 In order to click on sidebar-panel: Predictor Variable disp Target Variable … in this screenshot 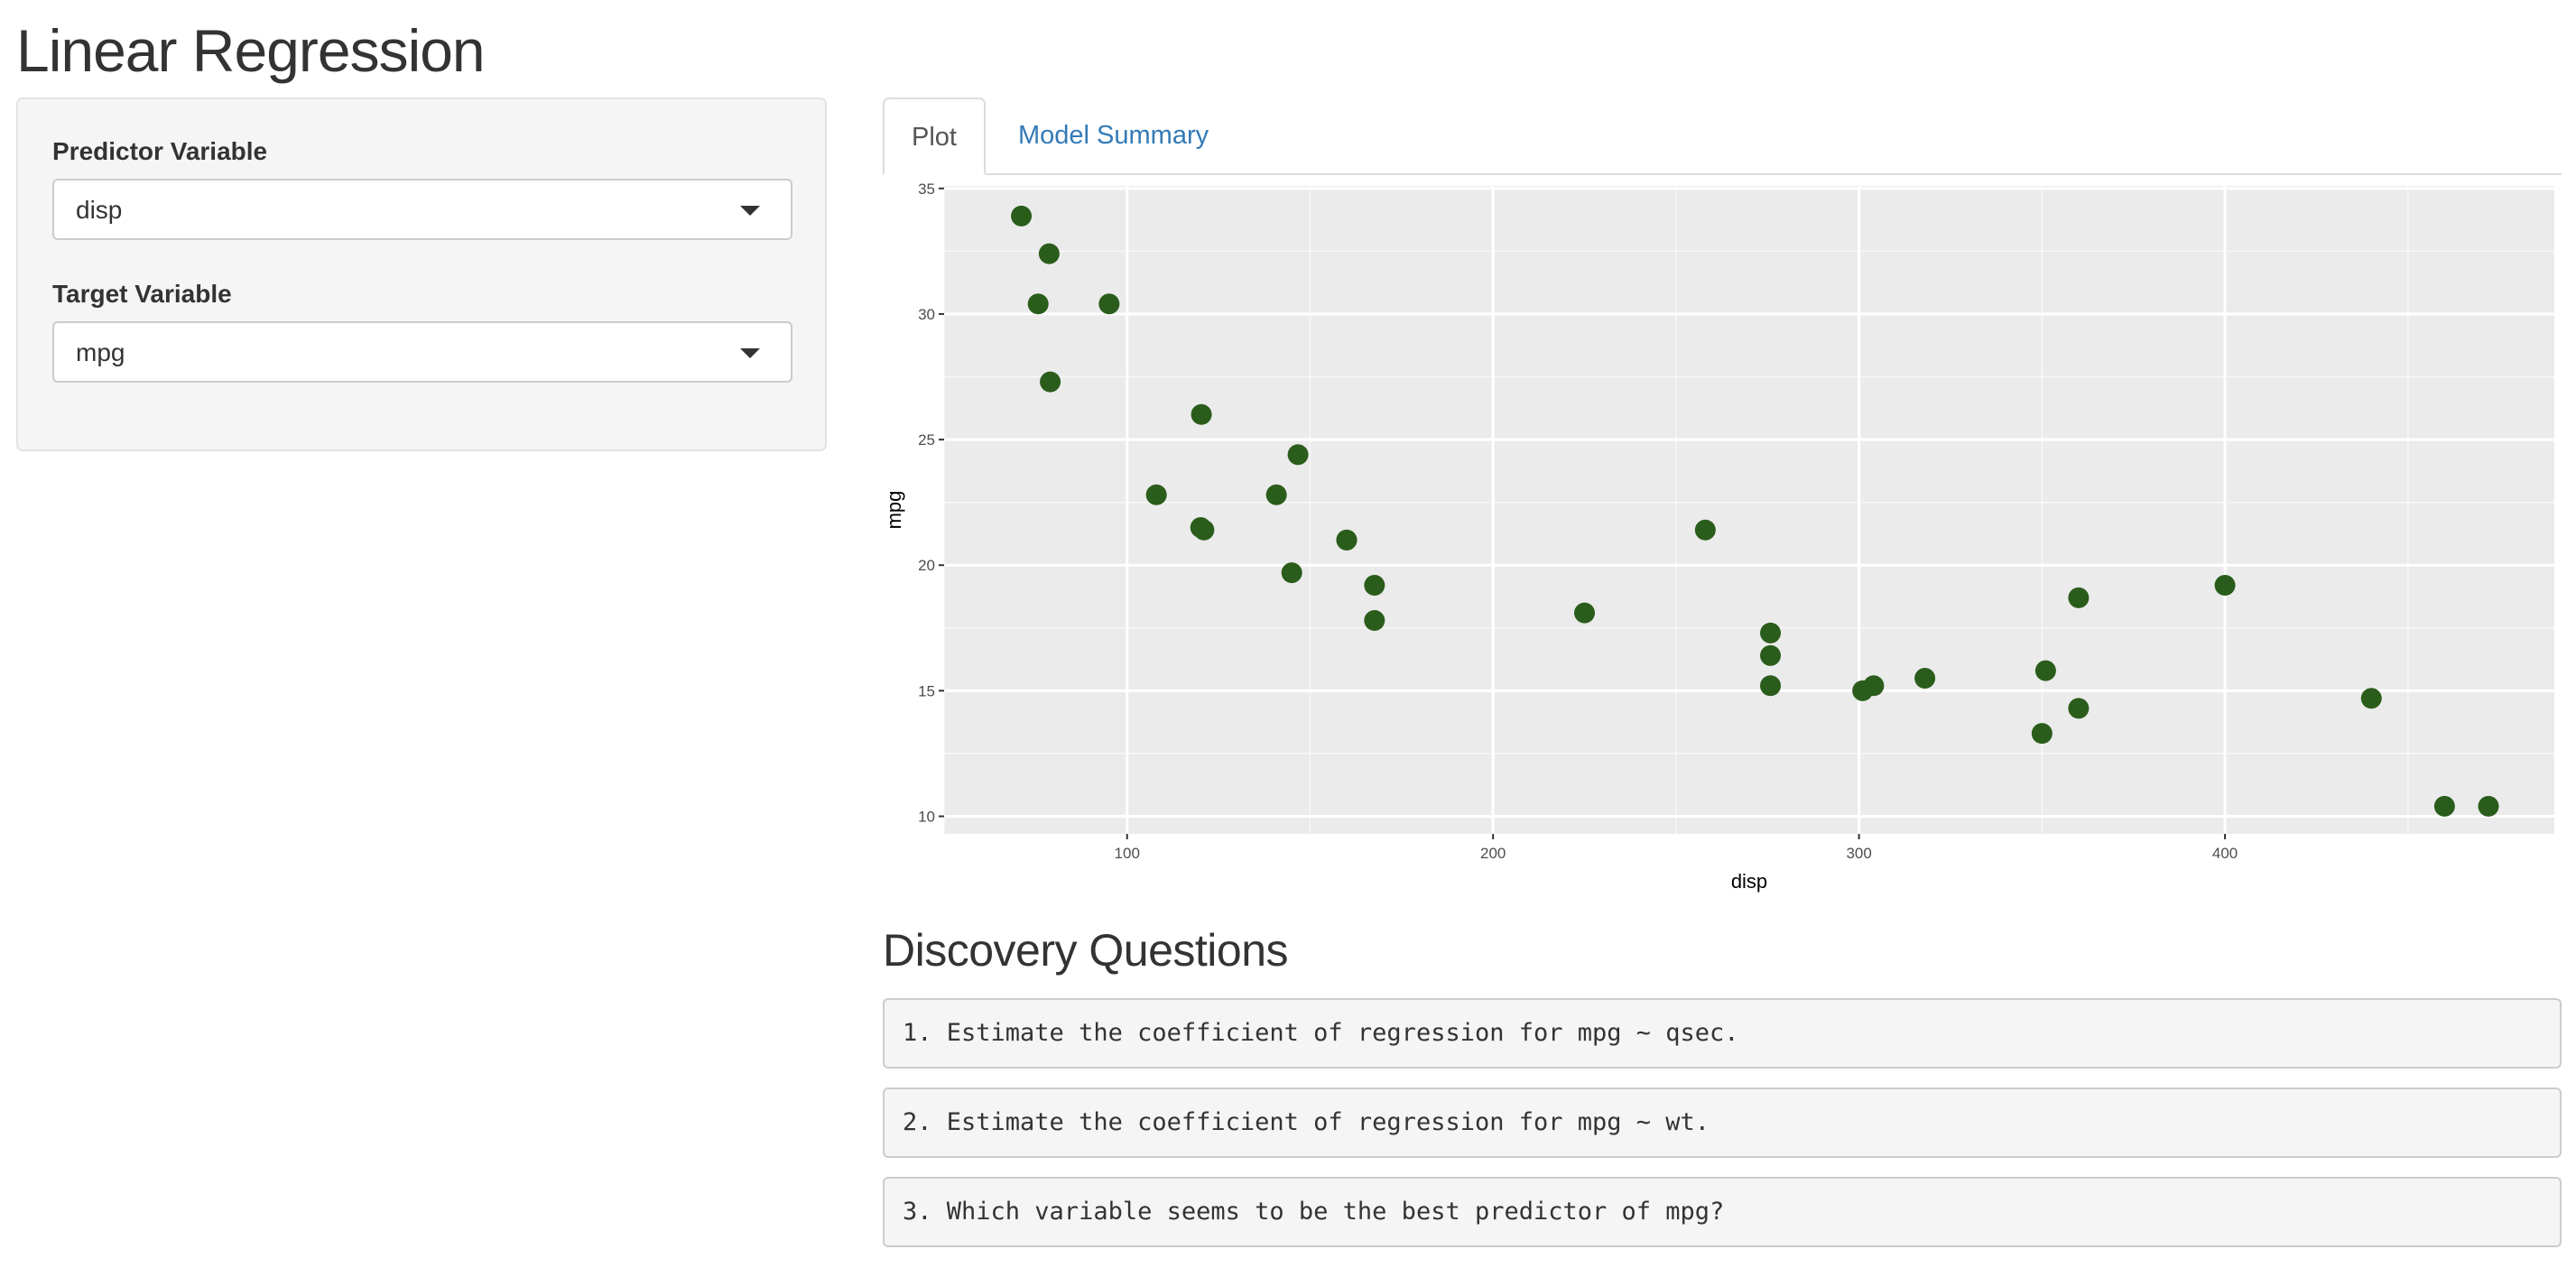, I will do `click(421, 274)`.